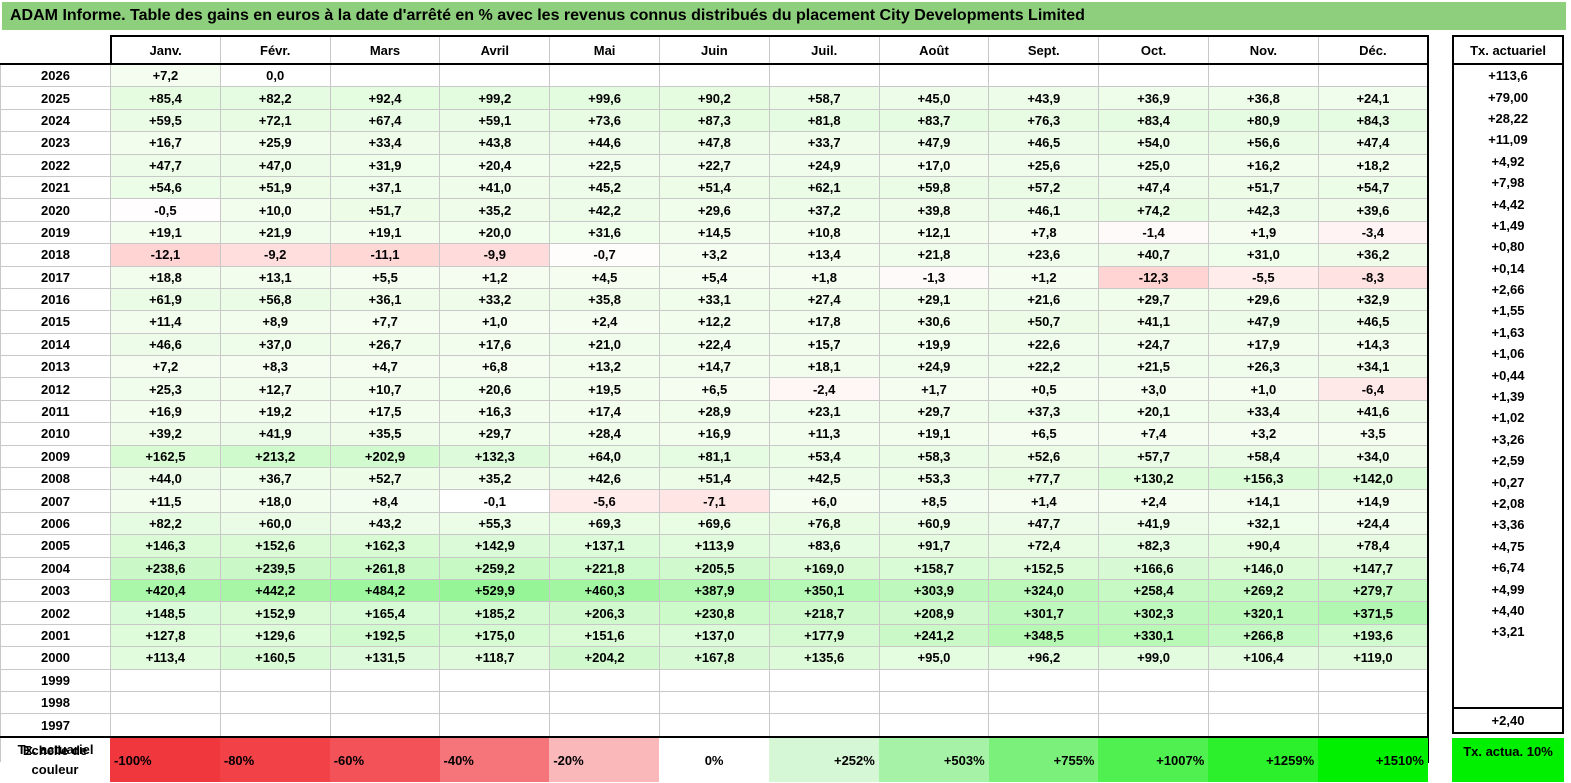 The height and width of the screenshot is (783, 1571). Describe the element at coordinates (1153, 590) in the screenshot. I see `gain-cell: +258,4` at that location.